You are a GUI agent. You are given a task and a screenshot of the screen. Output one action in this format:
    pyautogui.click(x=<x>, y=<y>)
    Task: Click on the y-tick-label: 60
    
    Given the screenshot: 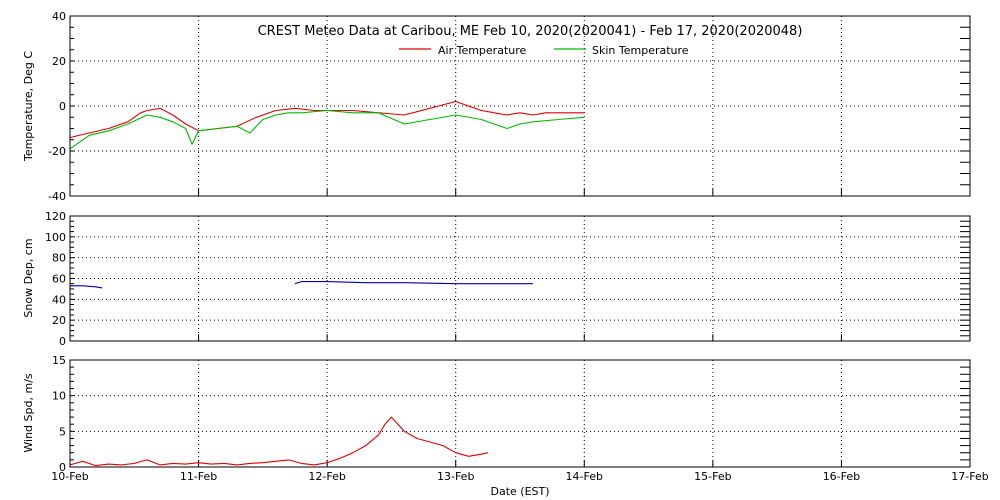 What is the action you would take?
    pyautogui.click(x=59, y=279)
    